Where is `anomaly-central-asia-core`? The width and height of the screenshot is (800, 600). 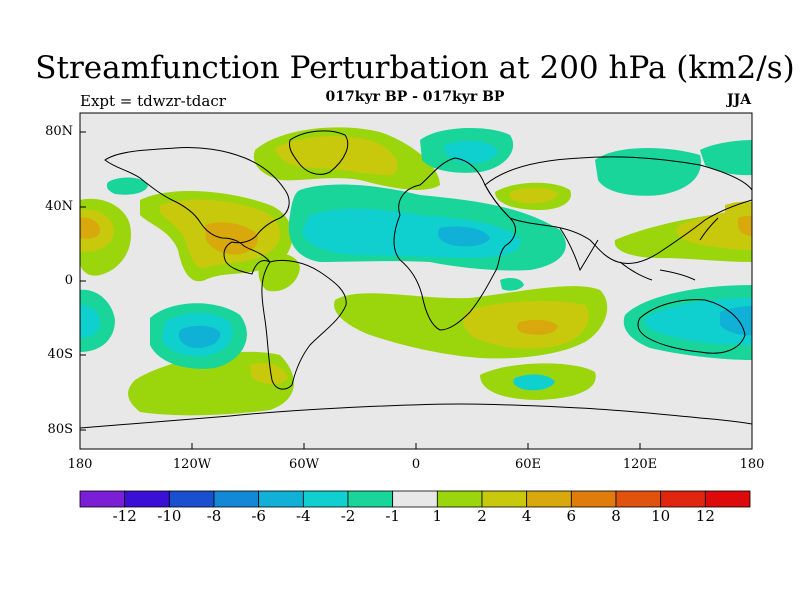 anomaly-central-asia-core is located at coordinates (533, 195).